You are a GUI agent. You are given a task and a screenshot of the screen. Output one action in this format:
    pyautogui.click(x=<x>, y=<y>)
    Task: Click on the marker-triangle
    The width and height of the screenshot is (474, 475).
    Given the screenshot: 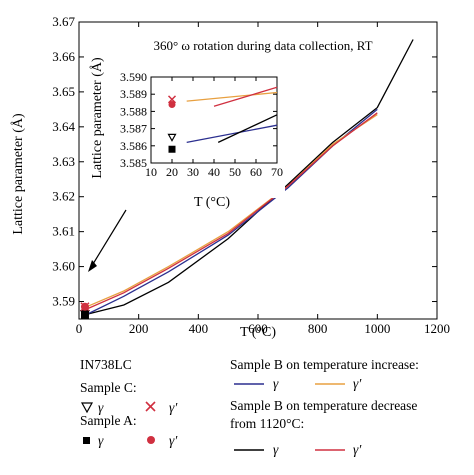 What is the action you would take?
    pyautogui.click(x=172, y=137)
    